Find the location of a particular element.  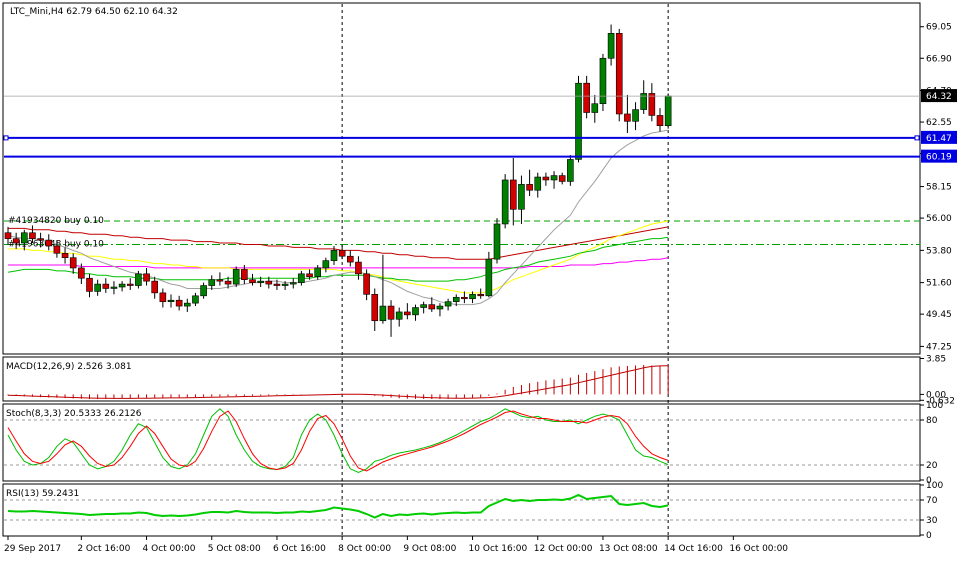

price-tick-label: 62.55 is located at coordinates (939, 123).